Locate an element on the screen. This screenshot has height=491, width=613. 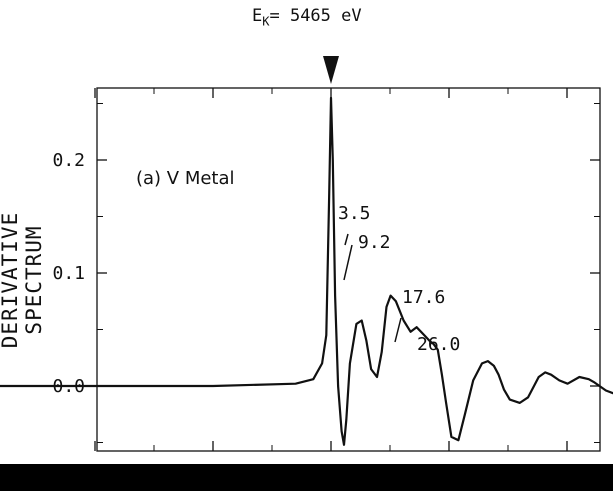
bottom-black-bar is located at coordinates (306, 477).